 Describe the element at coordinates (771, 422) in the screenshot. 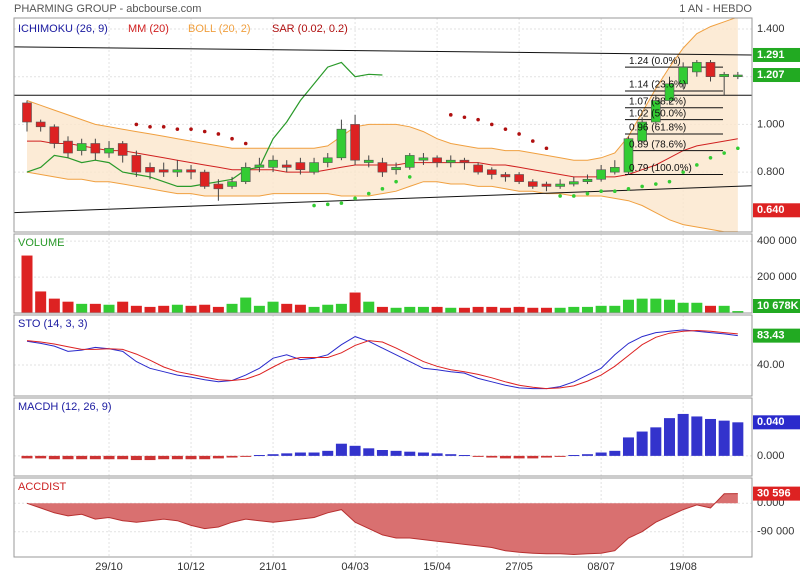

I see `value-badge-label: 0.040` at that location.